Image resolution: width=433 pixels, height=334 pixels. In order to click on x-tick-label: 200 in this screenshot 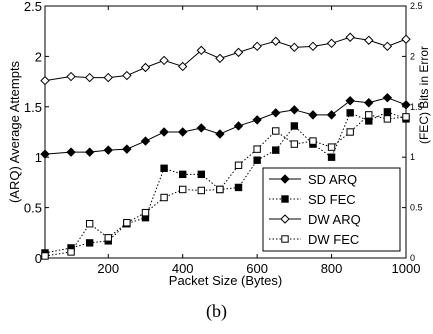, I will do `click(108, 268)`.